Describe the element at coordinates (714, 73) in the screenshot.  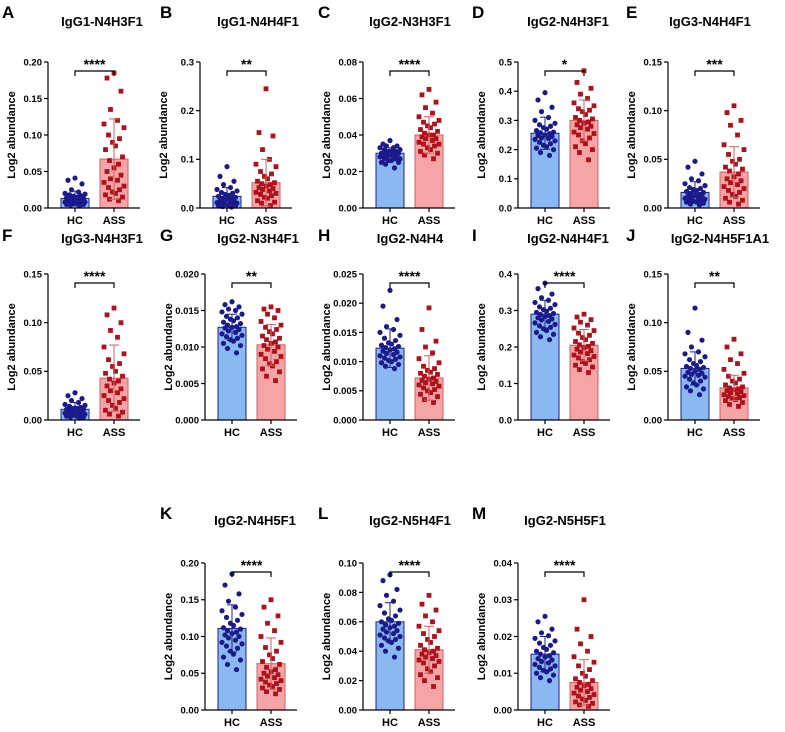
I see `significance-bracket` at that location.